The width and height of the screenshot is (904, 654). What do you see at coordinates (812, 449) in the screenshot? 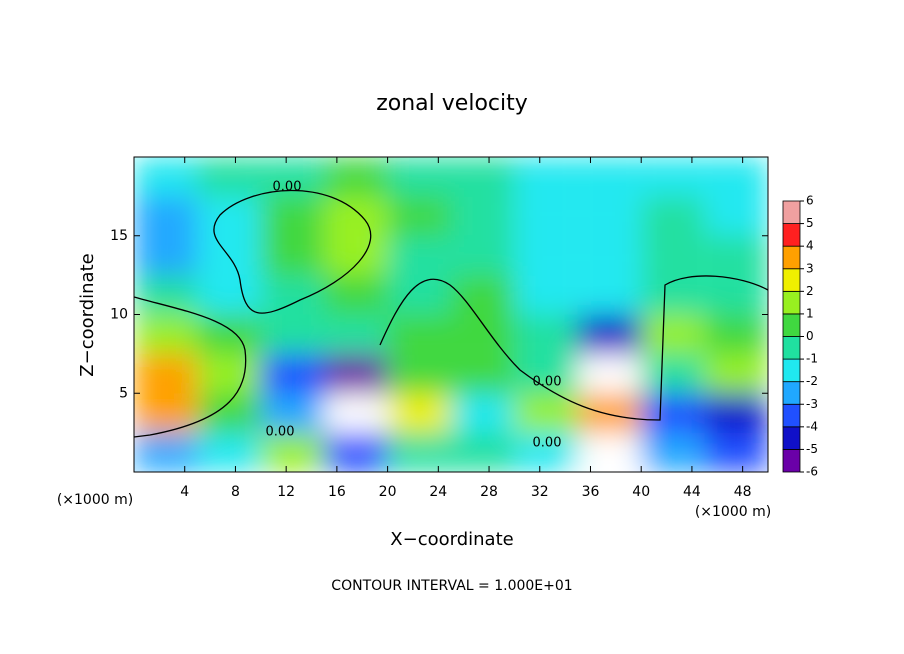
I see `colorbar-label: -5` at bounding box center [812, 449].